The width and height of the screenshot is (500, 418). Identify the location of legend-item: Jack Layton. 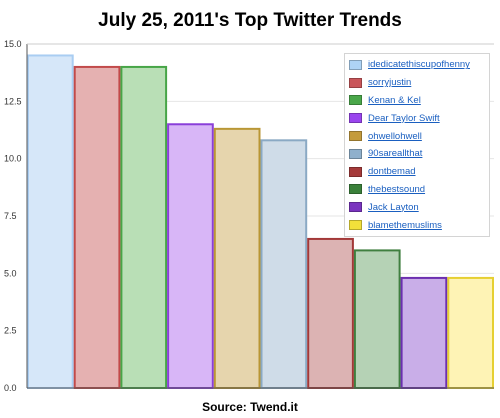
(417, 207).